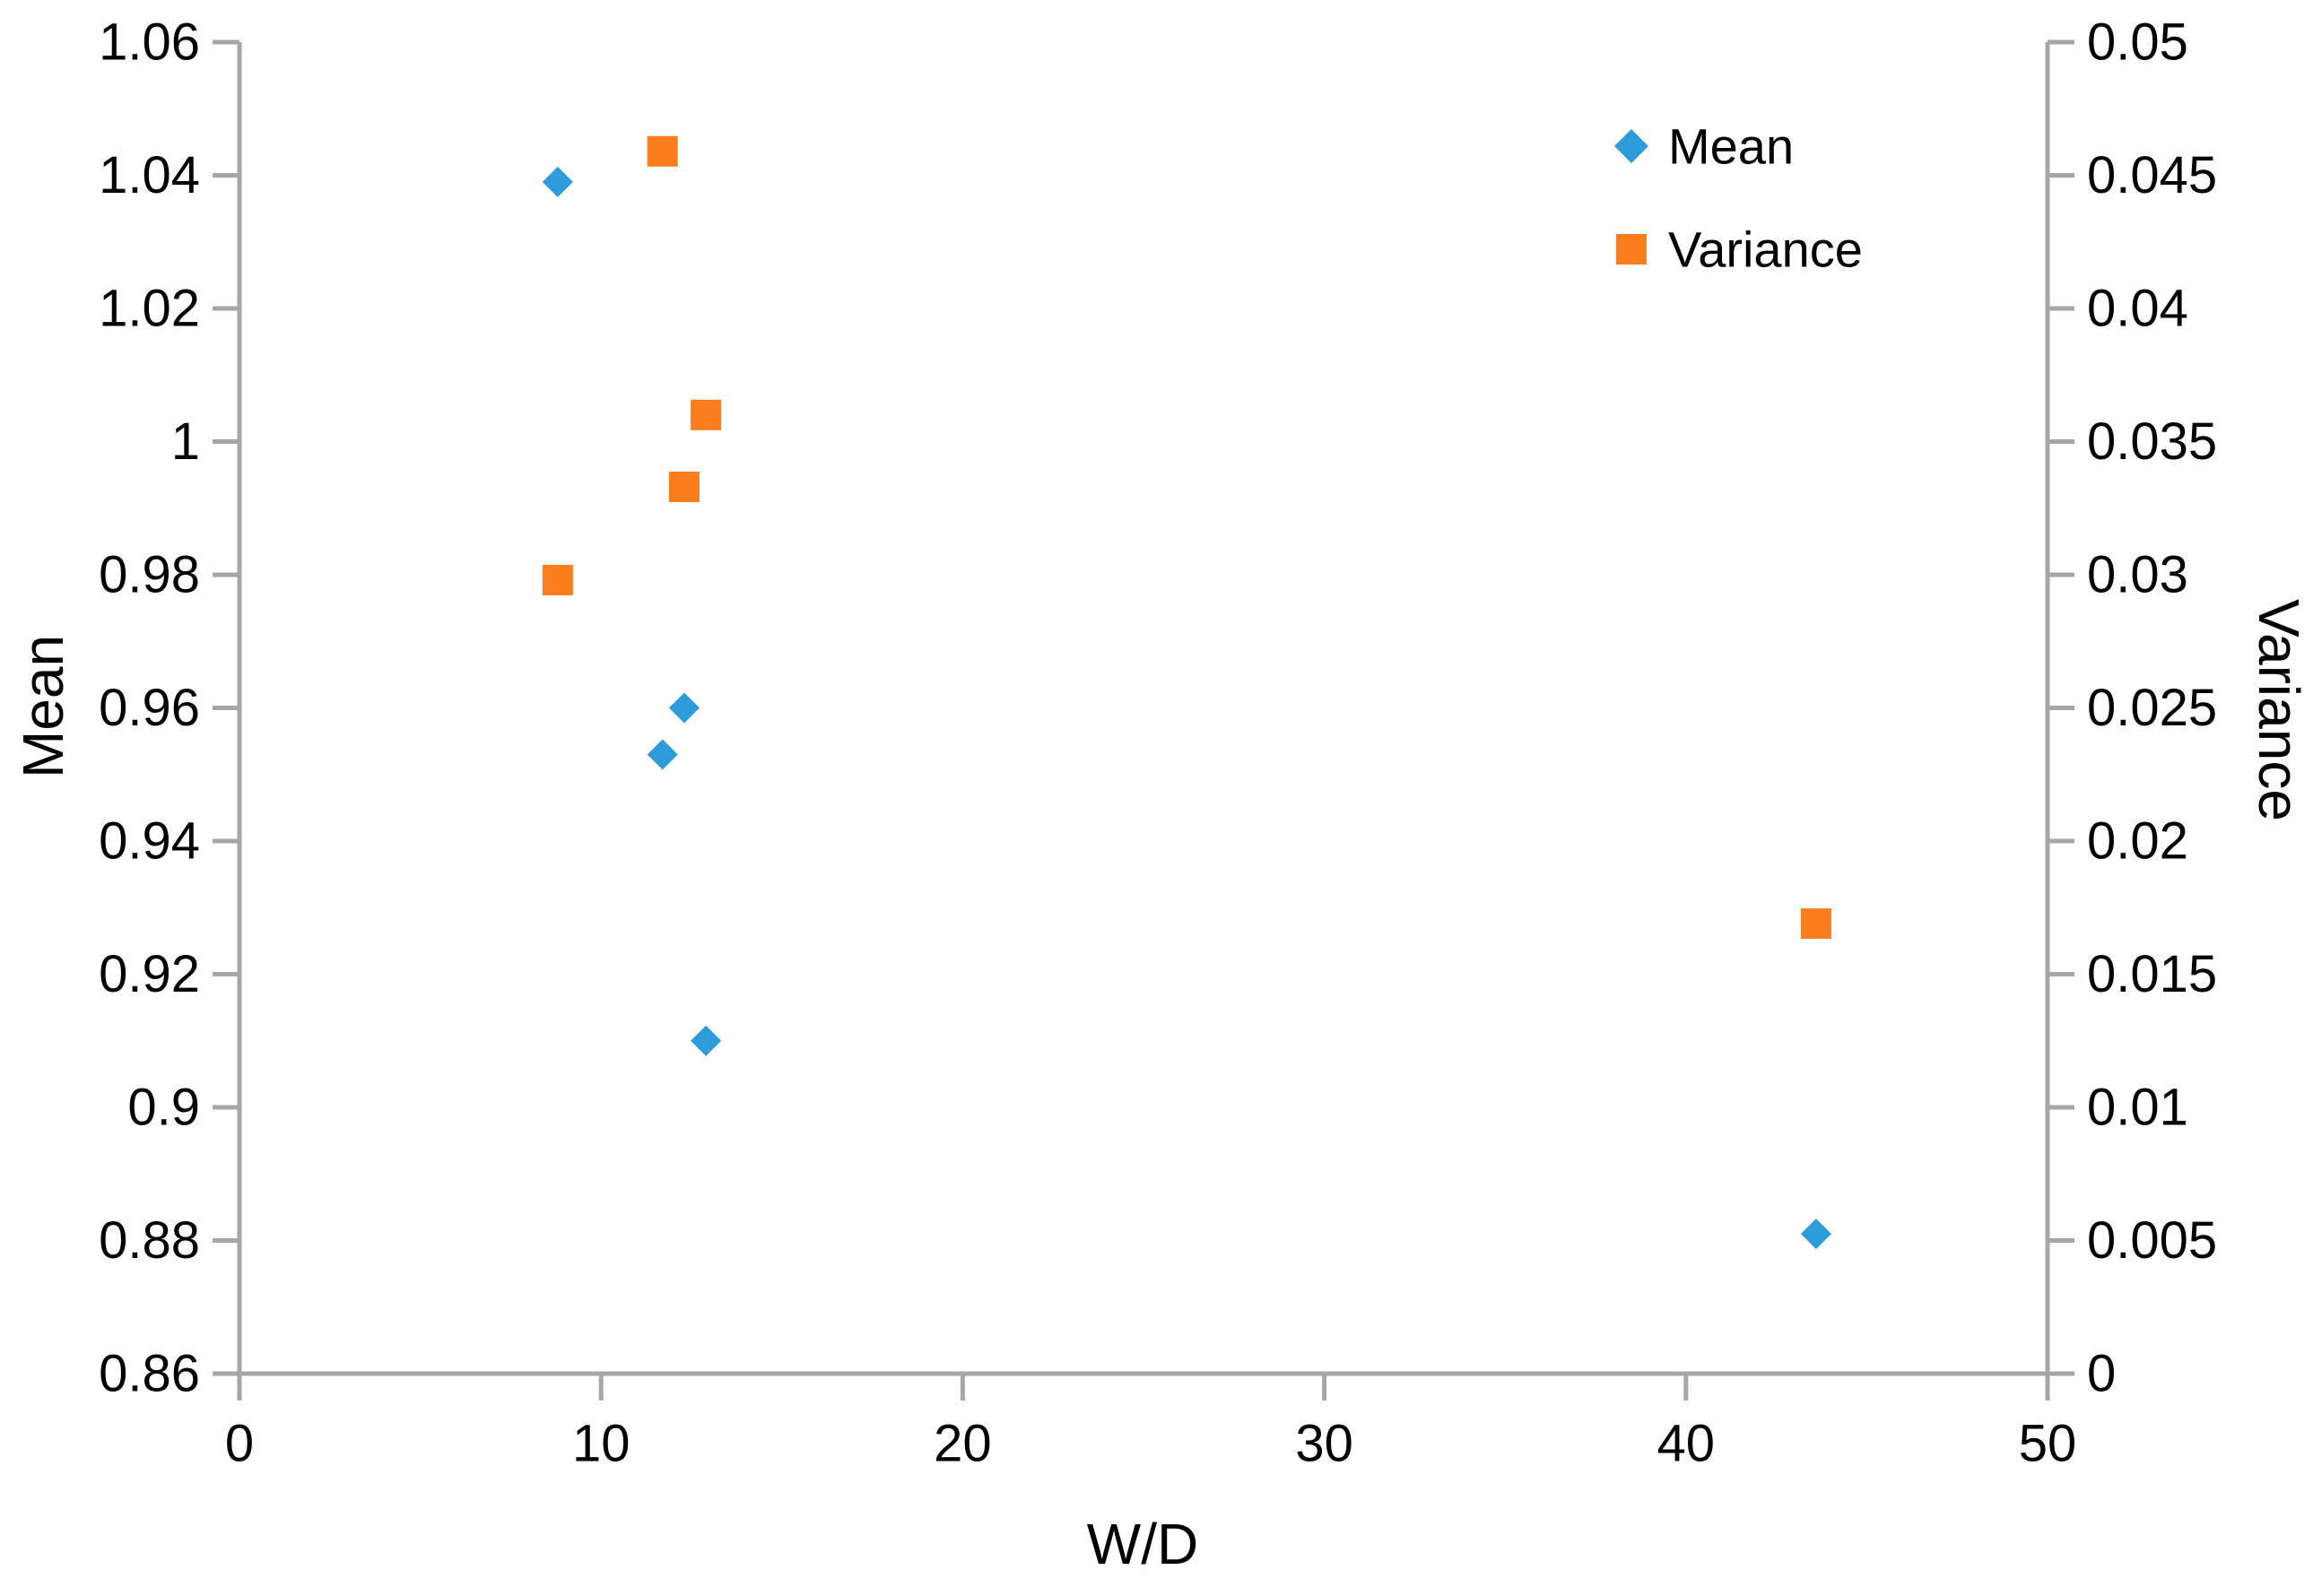 The height and width of the screenshot is (1596, 2313). What do you see at coordinates (149, 1374) in the screenshot?
I see `left-y-tick-label: 0.86` at bounding box center [149, 1374].